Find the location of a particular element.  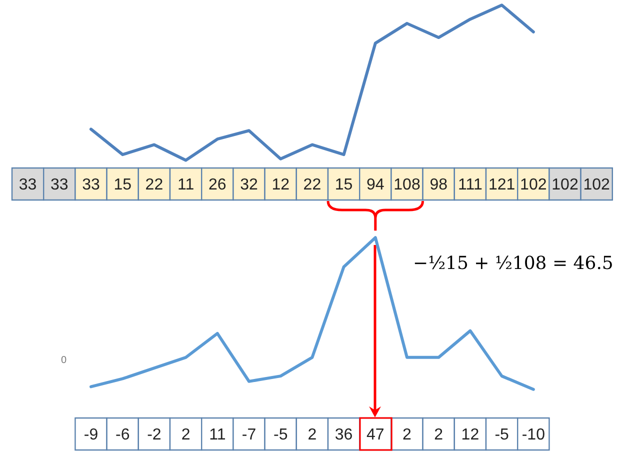

data-label: 47 is located at coordinates (375, 435).